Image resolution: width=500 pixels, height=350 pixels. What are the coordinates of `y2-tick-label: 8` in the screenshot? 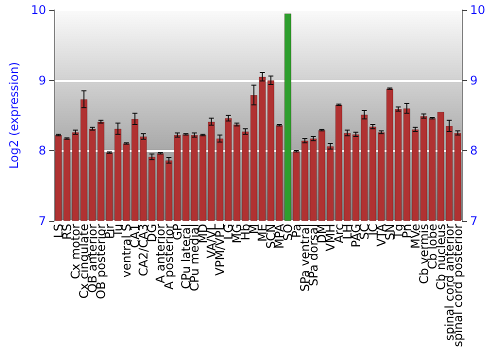 It's located at (474, 151).